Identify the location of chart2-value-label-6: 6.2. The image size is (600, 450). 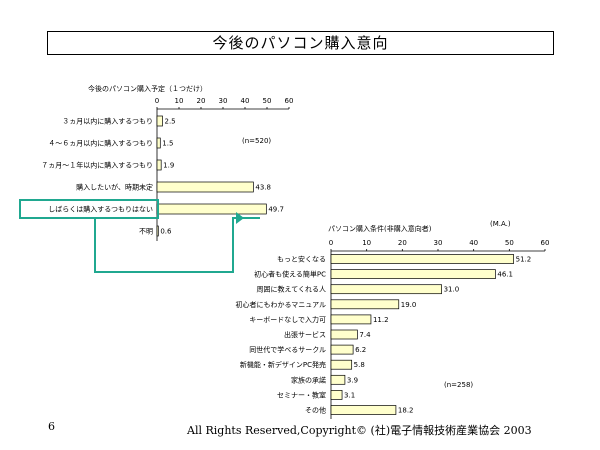
(360, 350).